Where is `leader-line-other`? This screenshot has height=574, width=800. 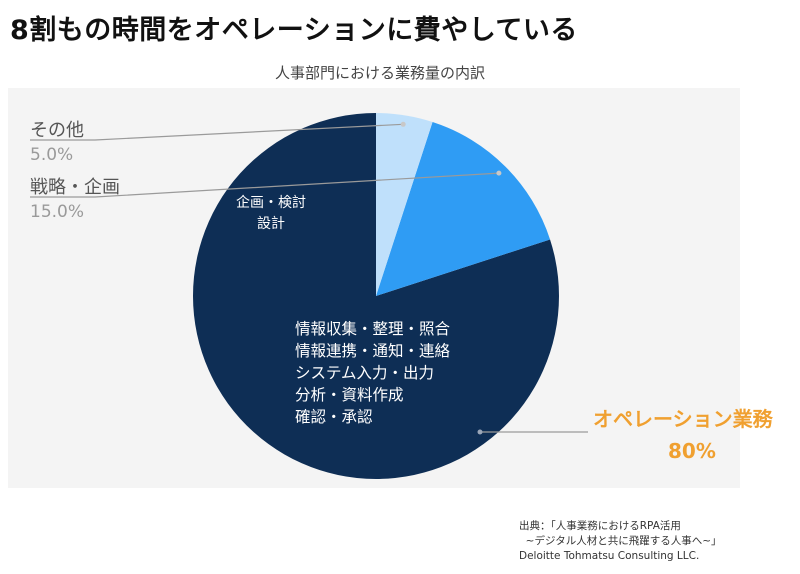
leader-line-other is located at coordinates (217, 132).